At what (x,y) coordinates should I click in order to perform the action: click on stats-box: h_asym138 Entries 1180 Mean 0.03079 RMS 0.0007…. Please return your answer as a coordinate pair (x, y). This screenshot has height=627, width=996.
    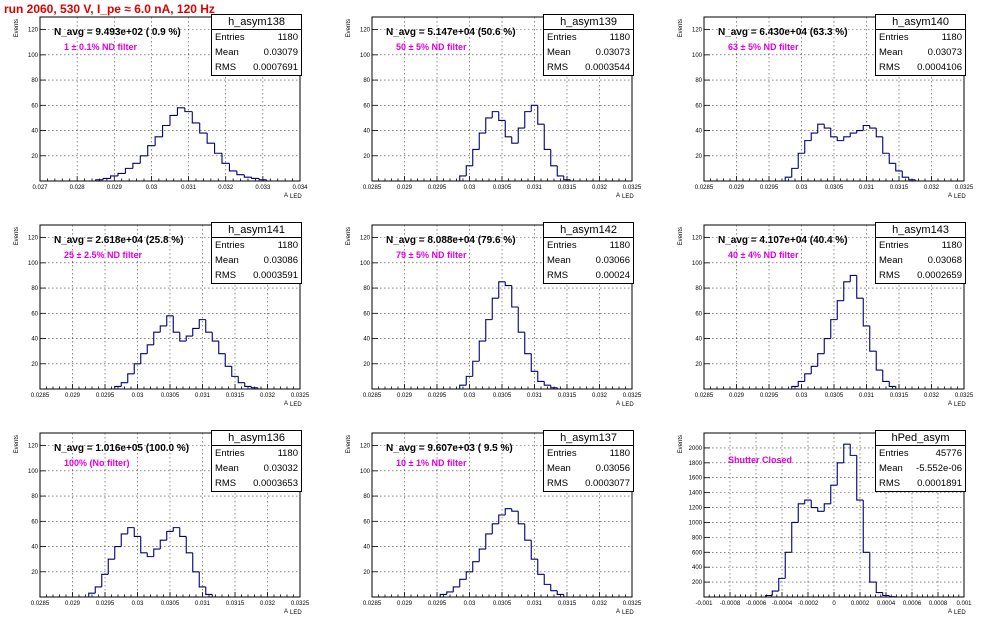
    Looking at the image, I should click on (256, 45).